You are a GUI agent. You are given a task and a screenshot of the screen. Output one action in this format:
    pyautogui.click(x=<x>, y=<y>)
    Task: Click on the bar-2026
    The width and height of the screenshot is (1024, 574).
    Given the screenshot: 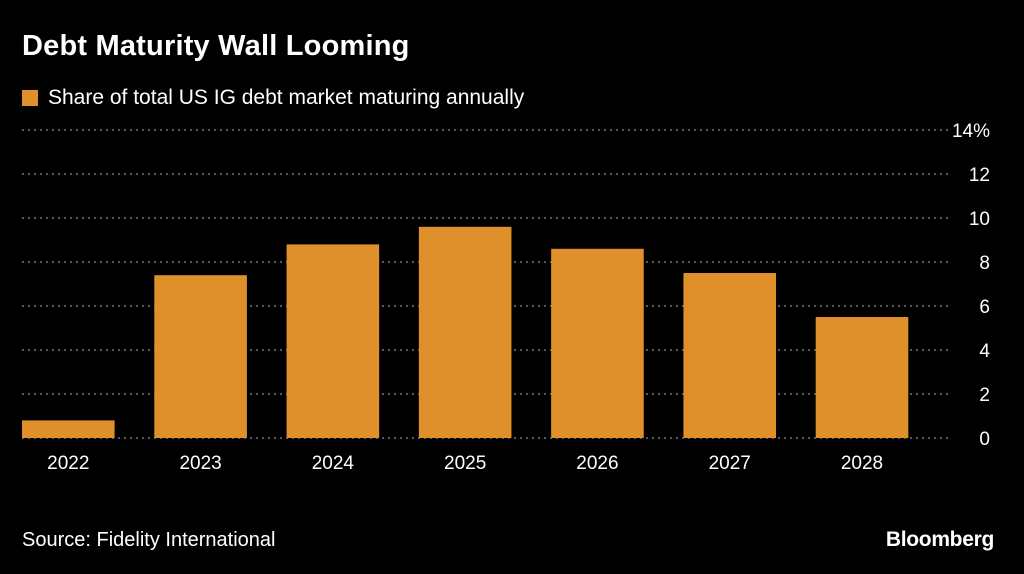 What is the action you would take?
    pyautogui.click(x=597, y=343)
    